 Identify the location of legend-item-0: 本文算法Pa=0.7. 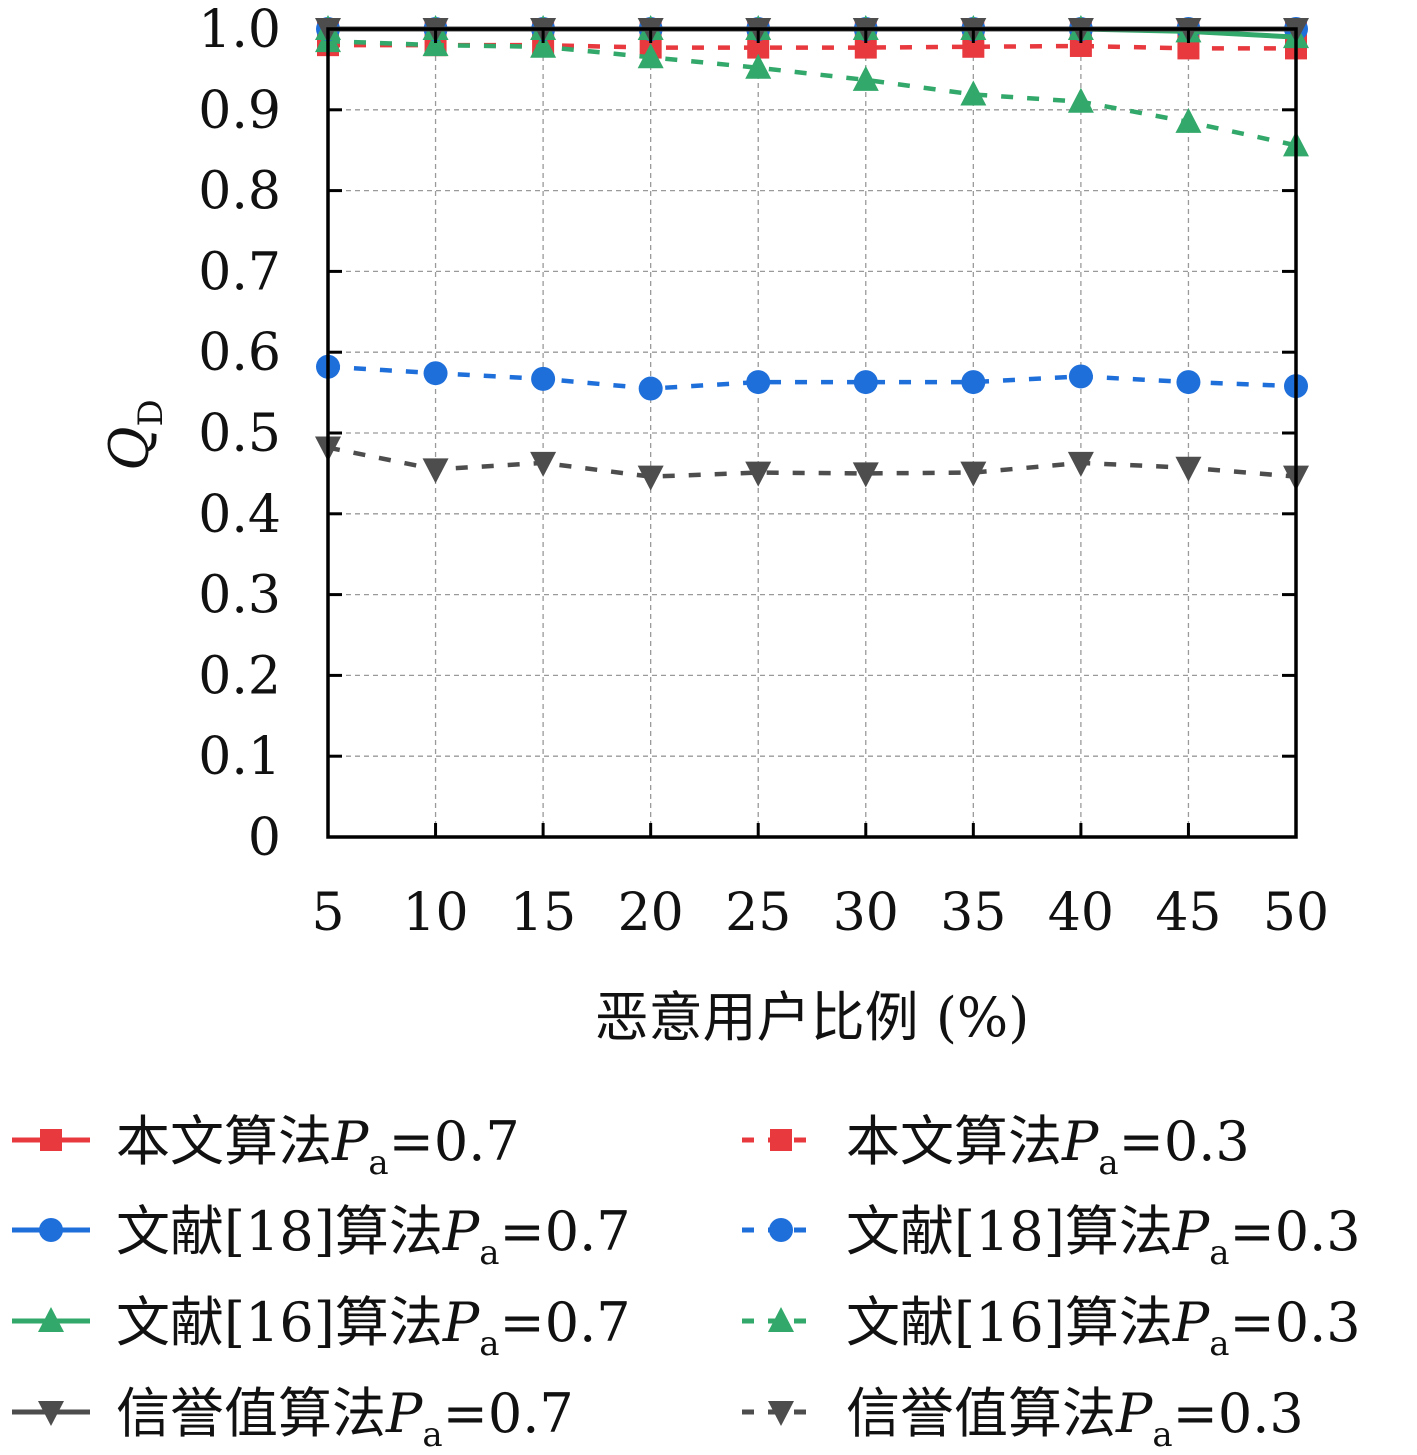
(266, 1146).